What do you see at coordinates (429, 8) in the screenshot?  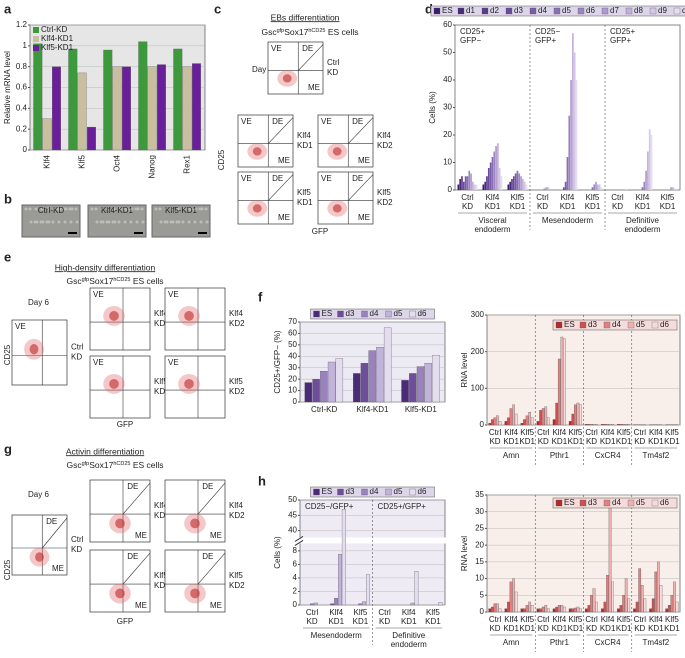 I see `panel-letter: d` at bounding box center [429, 8].